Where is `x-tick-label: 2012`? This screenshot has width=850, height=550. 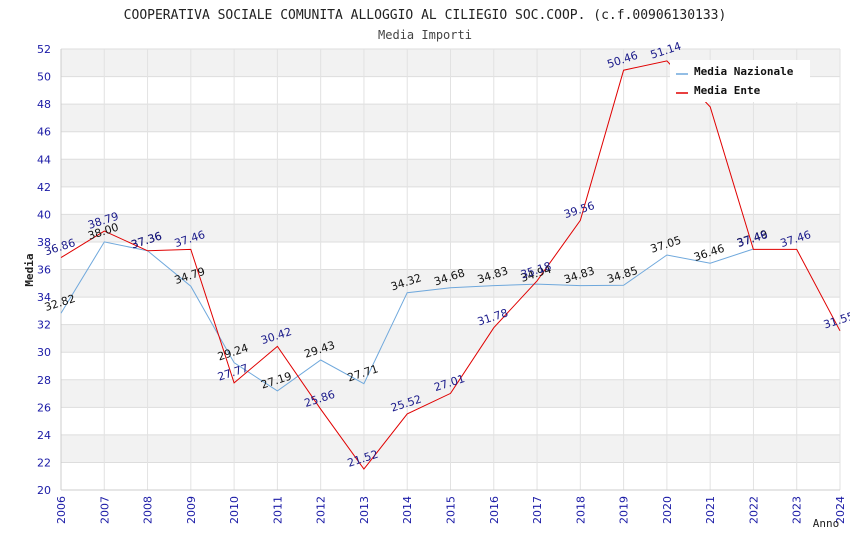
x-tick-label: 2012 is located at coordinates (321, 510).